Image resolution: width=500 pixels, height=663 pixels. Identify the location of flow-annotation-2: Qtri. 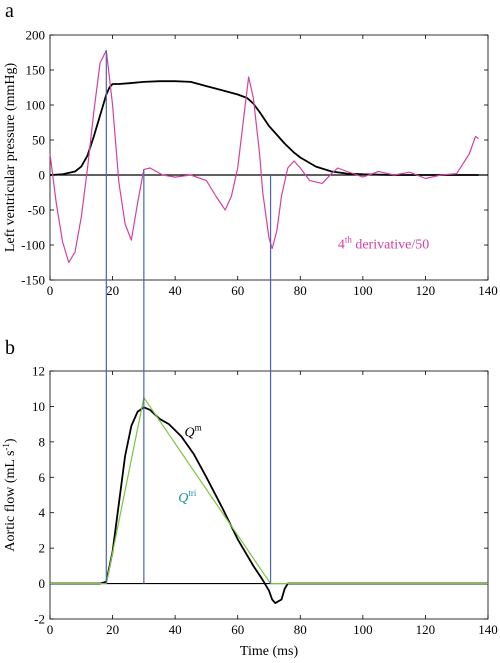
(187, 497).